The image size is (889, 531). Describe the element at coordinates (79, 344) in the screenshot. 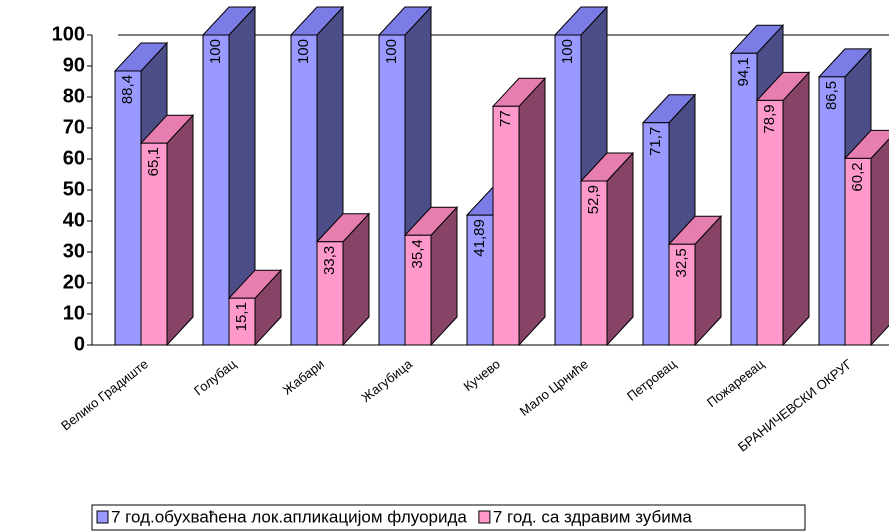

I see `y-tick-label: 0` at that location.